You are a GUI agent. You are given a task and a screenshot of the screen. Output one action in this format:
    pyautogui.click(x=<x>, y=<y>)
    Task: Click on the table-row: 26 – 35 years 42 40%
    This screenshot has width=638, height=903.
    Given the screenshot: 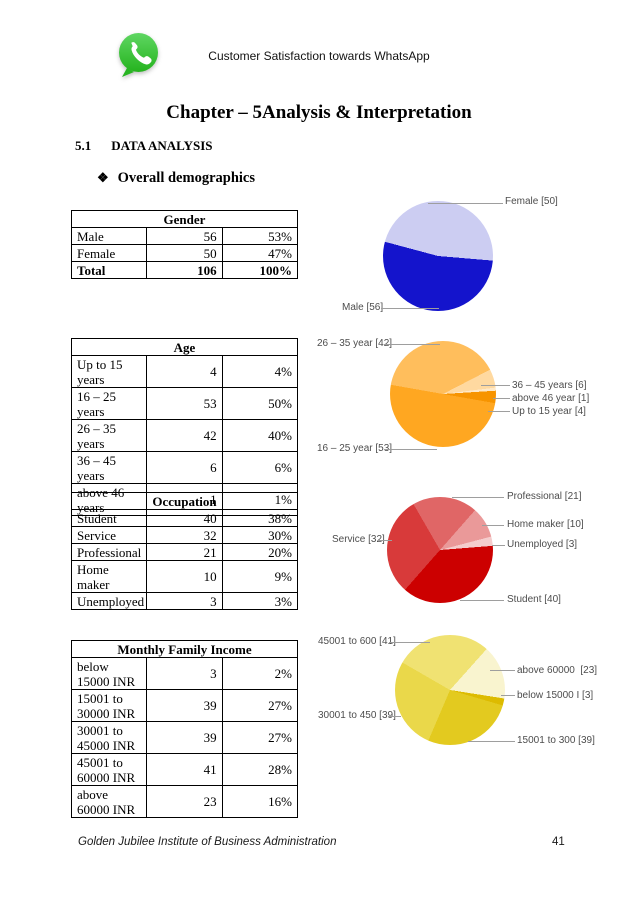 What is the action you would take?
    pyautogui.click(x=184, y=435)
    